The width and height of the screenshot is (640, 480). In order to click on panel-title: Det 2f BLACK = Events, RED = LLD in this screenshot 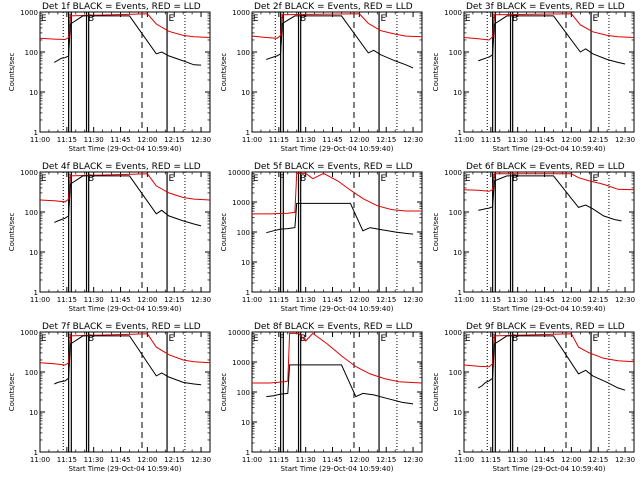, I will do `click(333, 7)`.